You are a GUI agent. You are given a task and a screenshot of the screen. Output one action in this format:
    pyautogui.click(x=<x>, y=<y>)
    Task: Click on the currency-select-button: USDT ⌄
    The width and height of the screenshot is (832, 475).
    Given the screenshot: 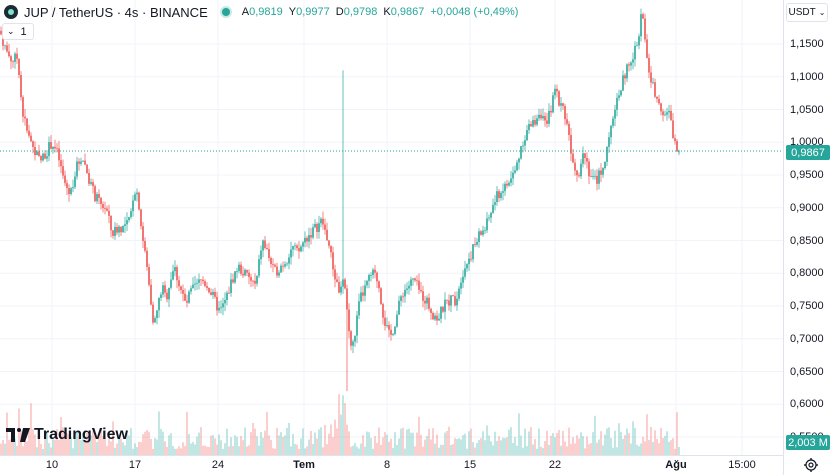 What is the action you would take?
    pyautogui.click(x=807, y=12)
    